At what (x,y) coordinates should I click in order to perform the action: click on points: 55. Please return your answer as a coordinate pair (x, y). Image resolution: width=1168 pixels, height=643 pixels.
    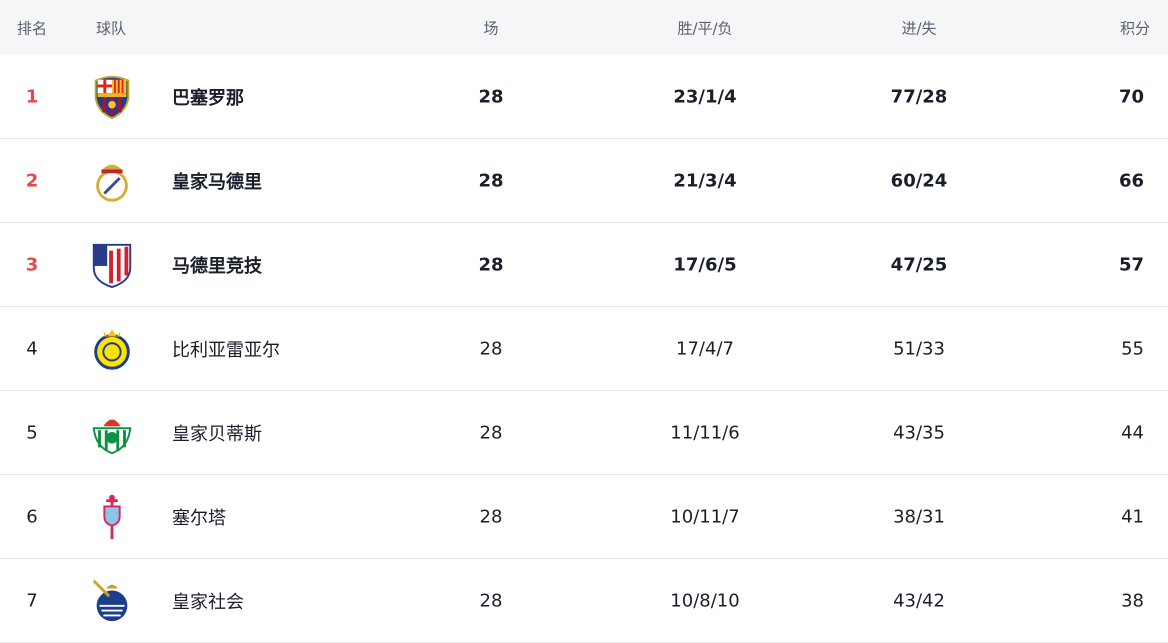
    Looking at the image, I should click on (1132, 348).